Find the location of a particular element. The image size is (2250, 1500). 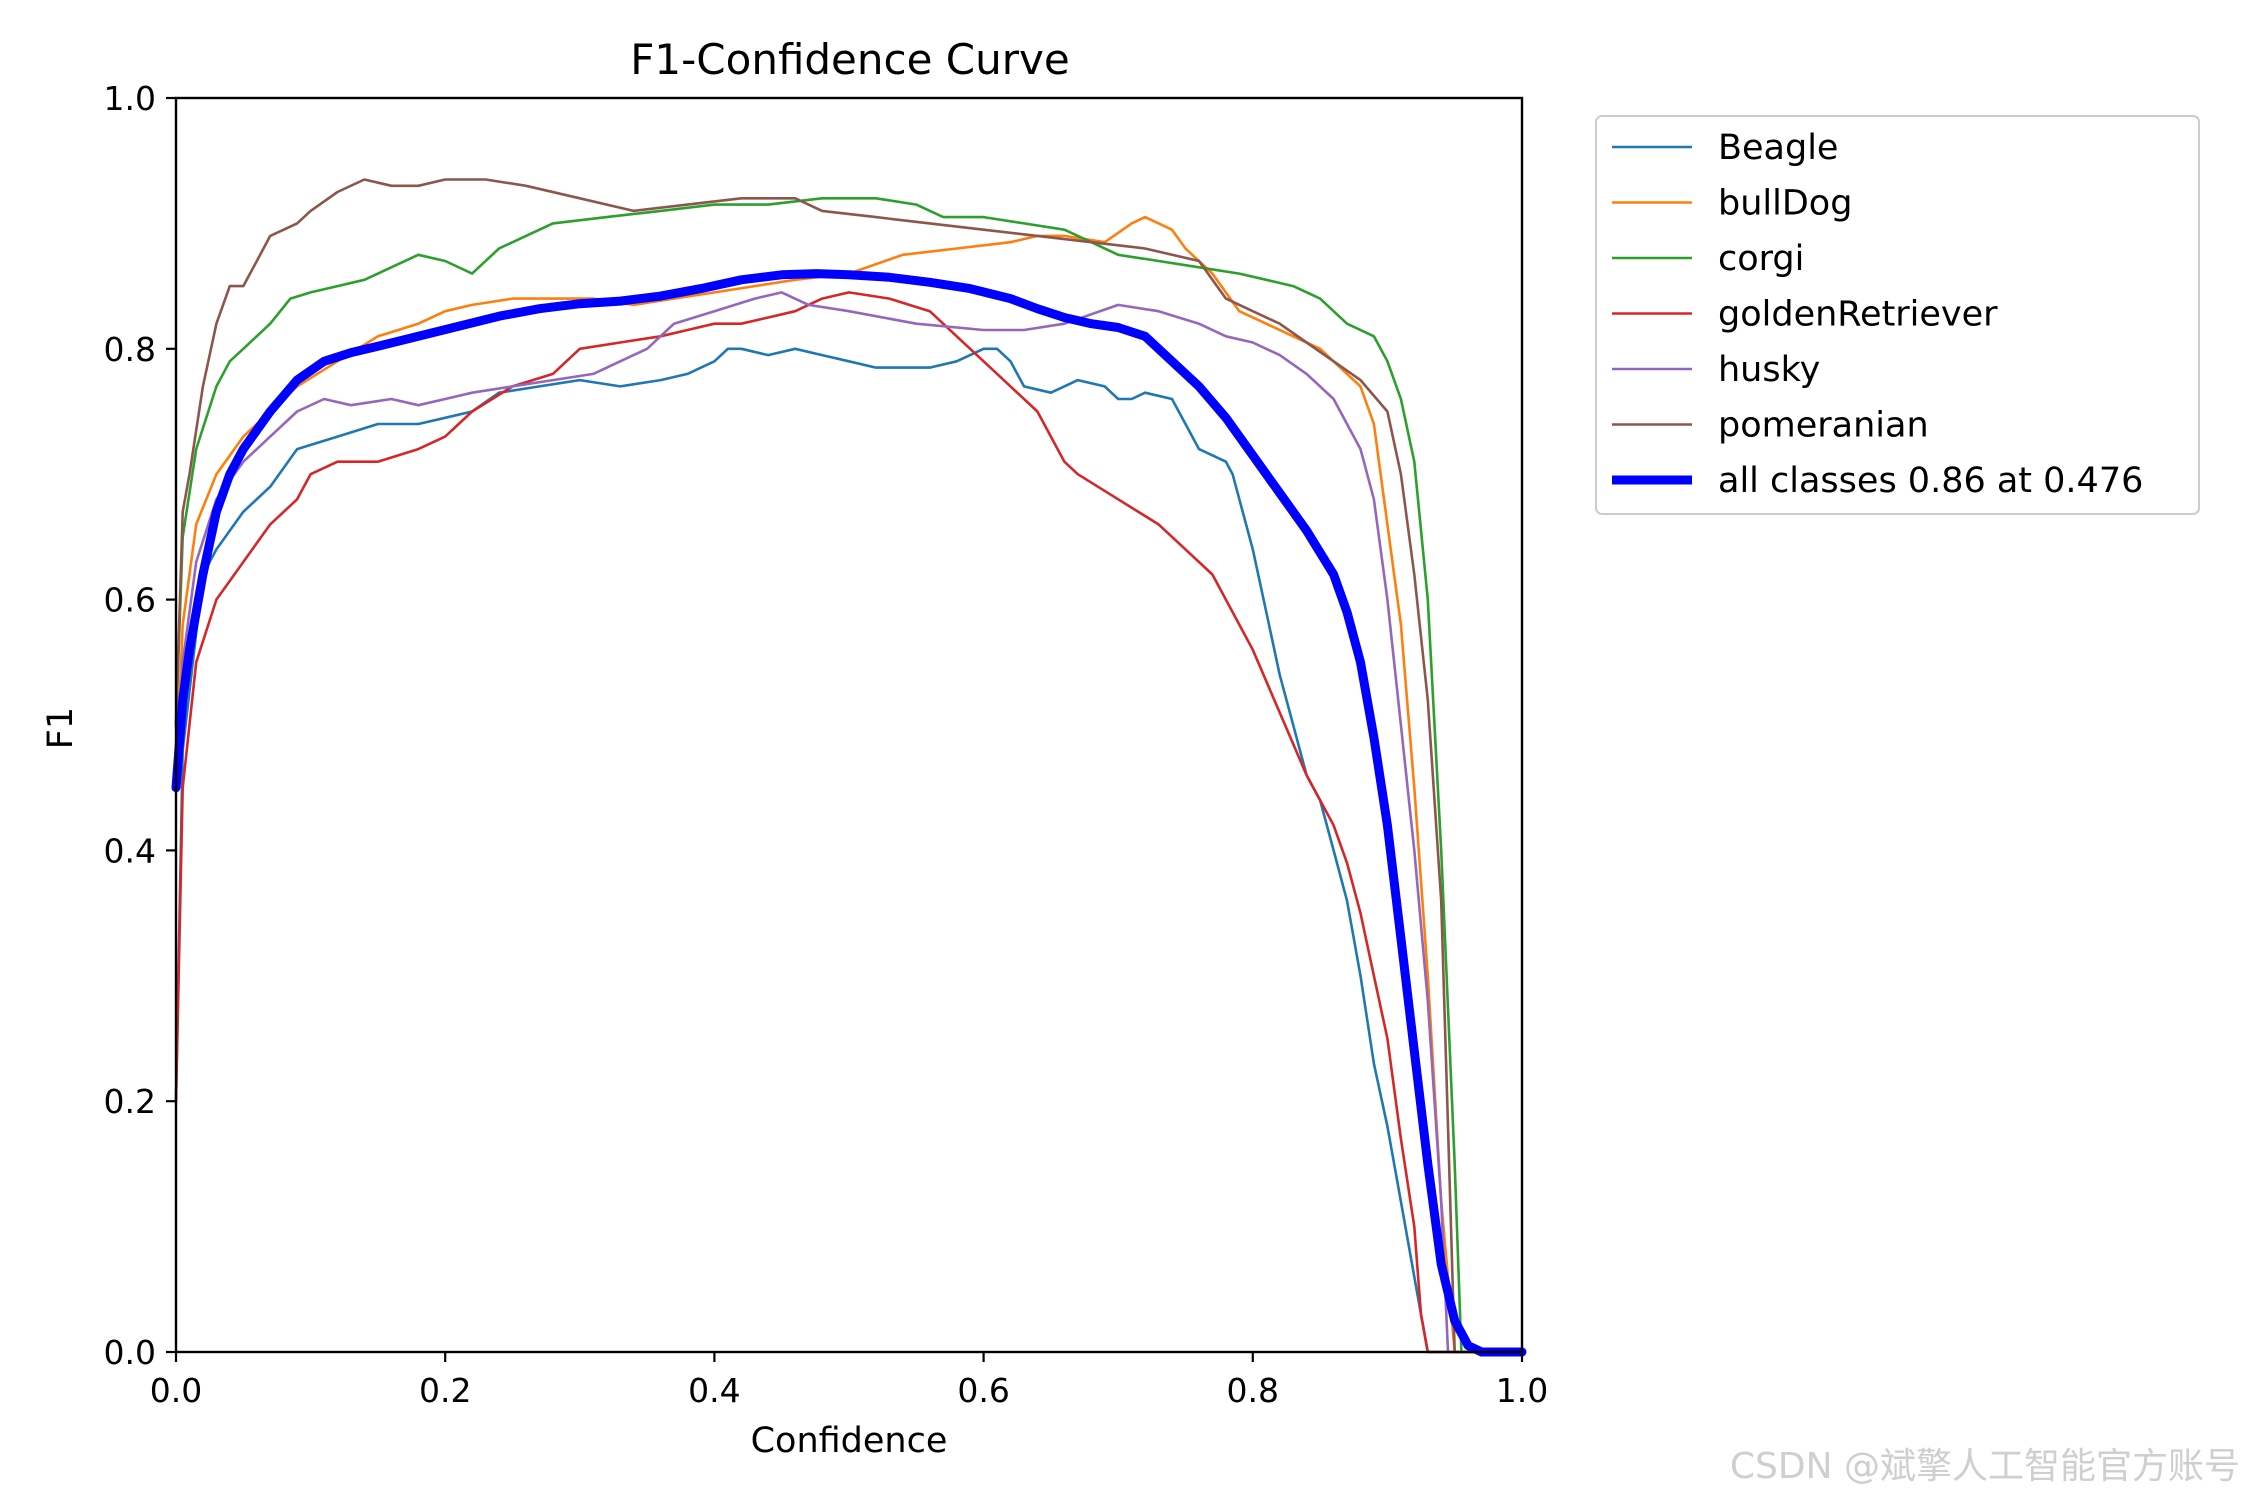

legend-label-5: pomeranian is located at coordinates (1823, 426).